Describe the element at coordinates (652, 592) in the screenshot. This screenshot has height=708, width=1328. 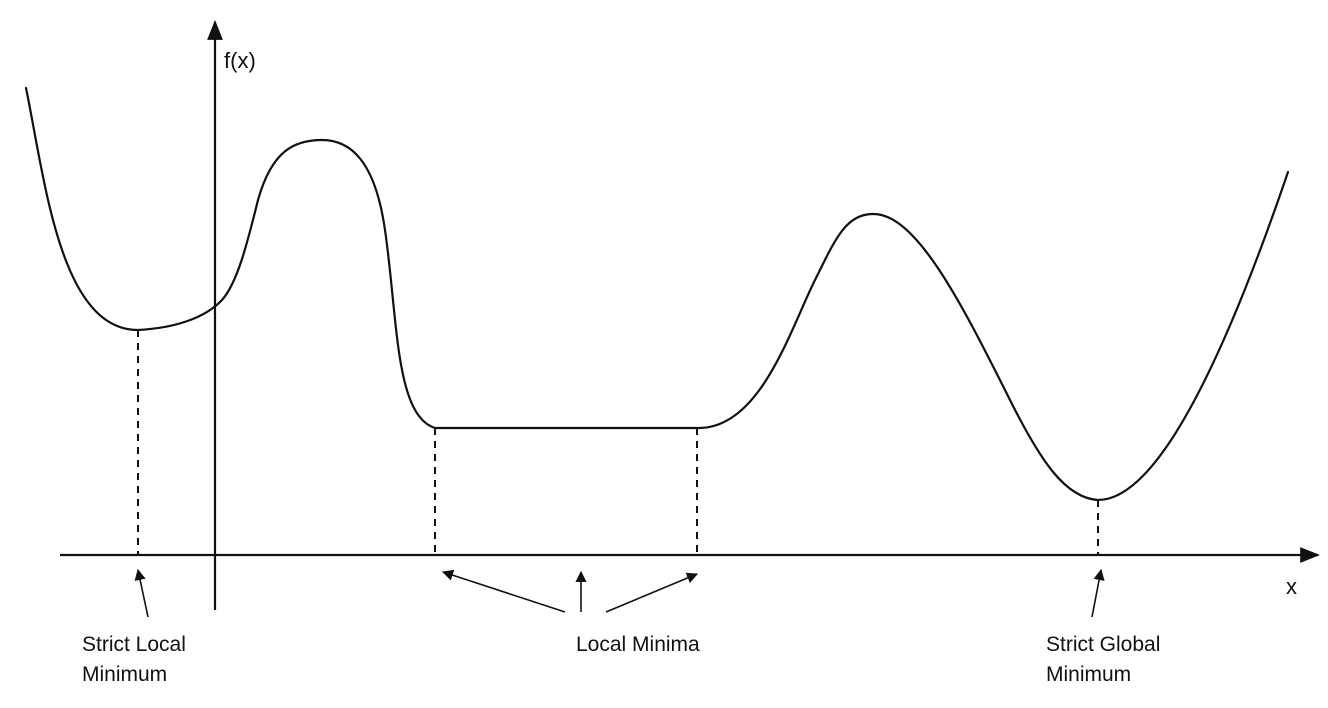
I see `local-minima-arrow-right` at that location.